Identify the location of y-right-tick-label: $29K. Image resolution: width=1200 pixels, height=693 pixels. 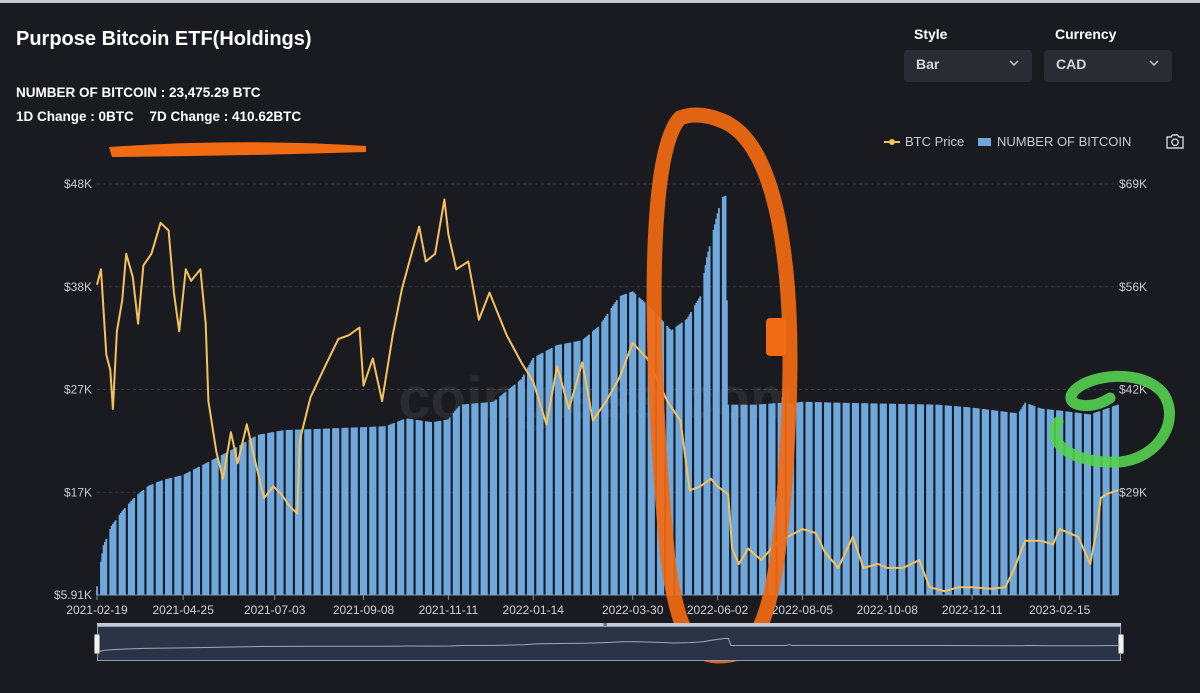
(1133, 492).